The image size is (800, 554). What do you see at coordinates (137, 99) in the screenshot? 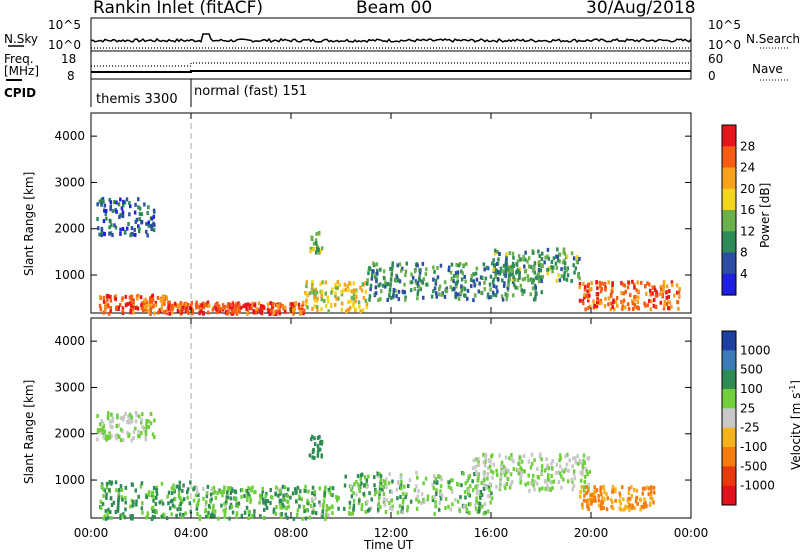
I see `cpid-mode-themis: themis 3300` at bounding box center [137, 99].